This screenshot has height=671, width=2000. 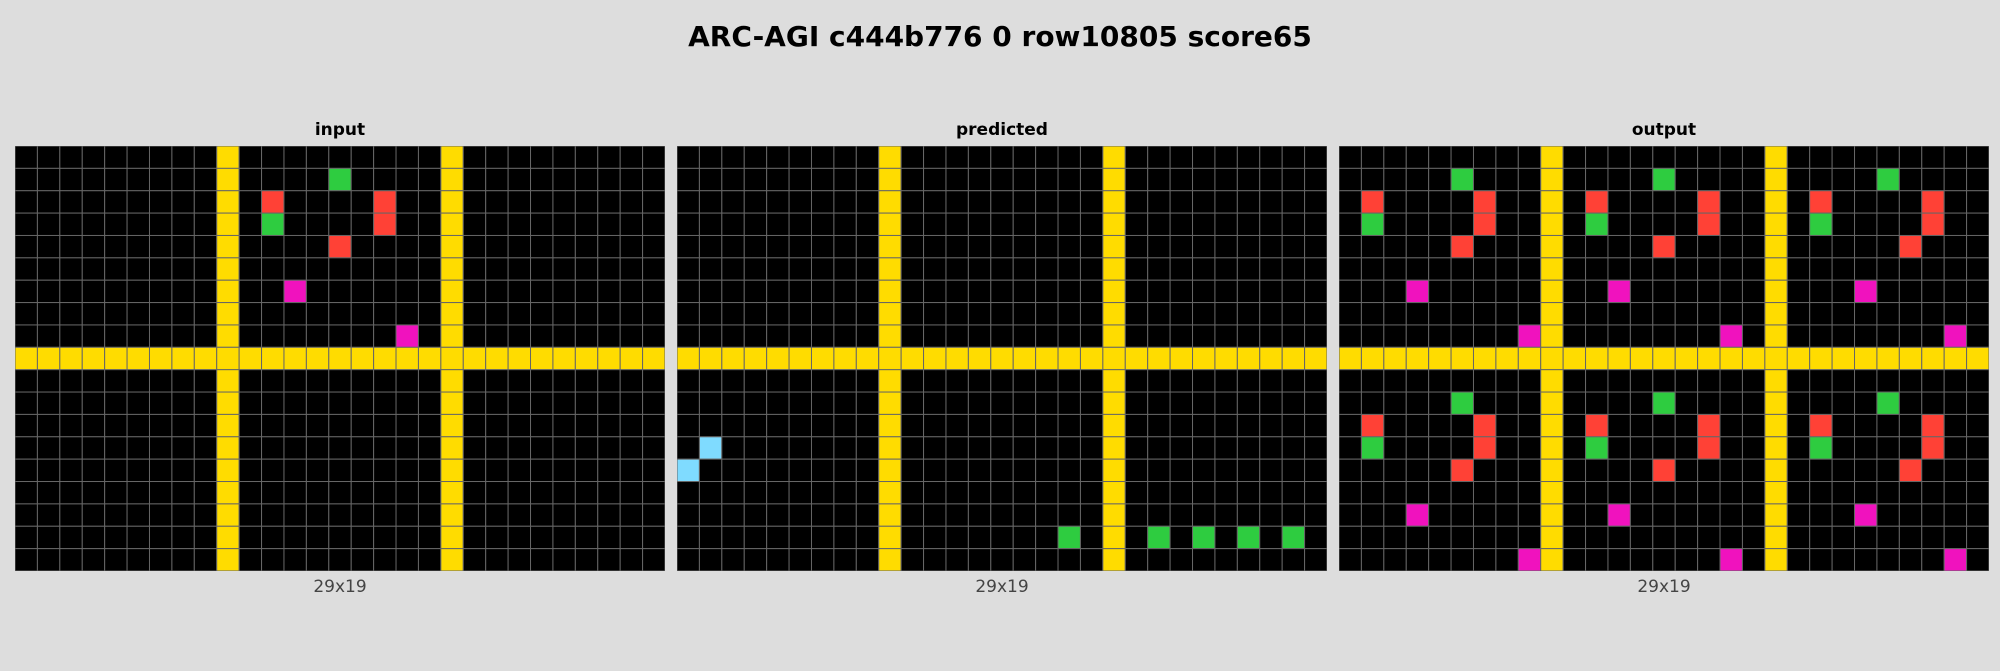 I want to click on grid-size-label: 29x19, so click(x=340, y=587).